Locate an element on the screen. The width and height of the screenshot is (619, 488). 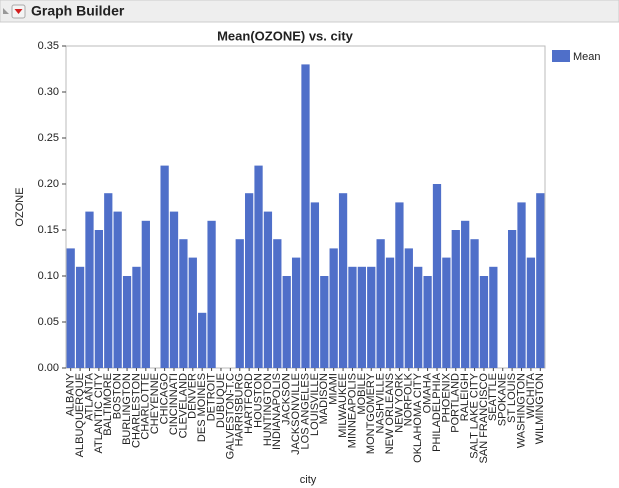
x-tick-label: WASHINGTON is located at coordinates (521, 410).